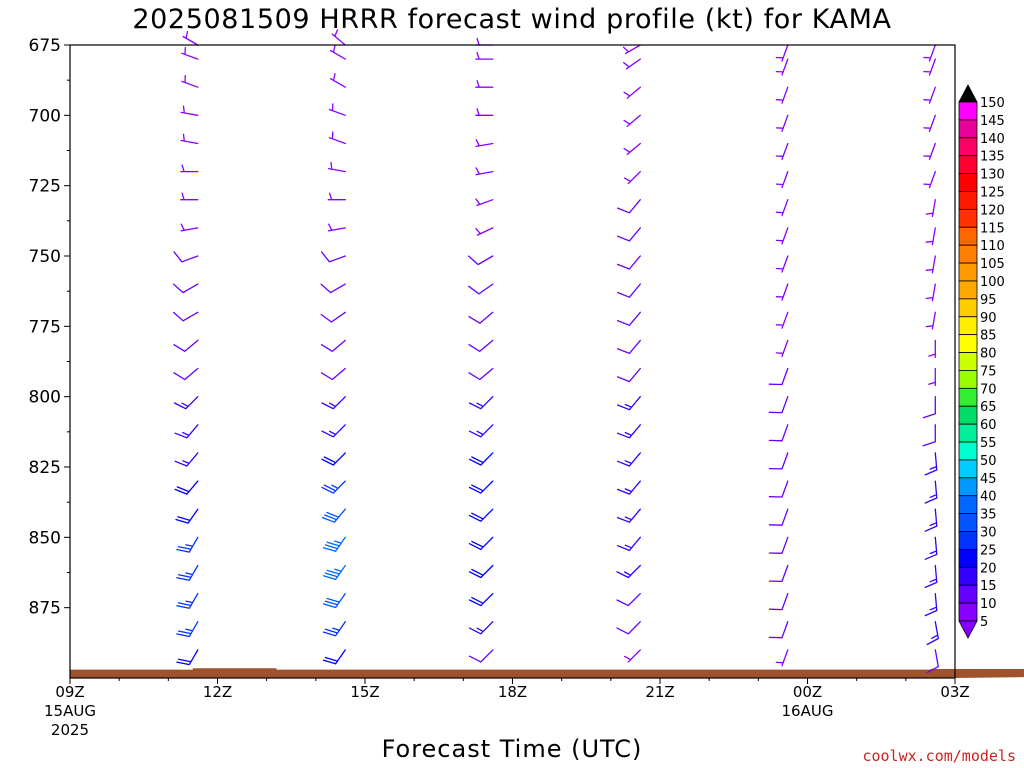 The height and width of the screenshot is (768, 1024). What do you see at coordinates (992, 210) in the screenshot?
I see `colorbar-label: 120` at bounding box center [992, 210].